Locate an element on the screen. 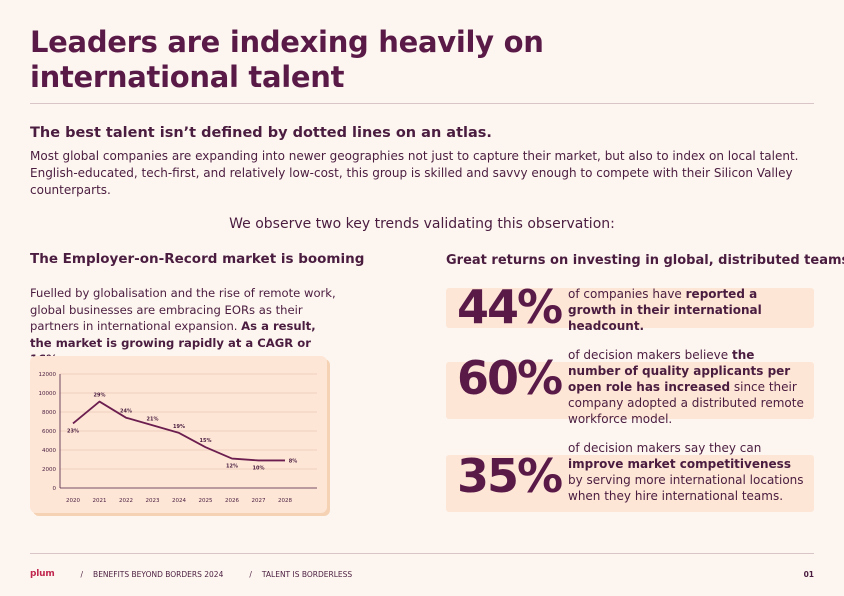  y-tick-label: 12000 is located at coordinates (48, 375).